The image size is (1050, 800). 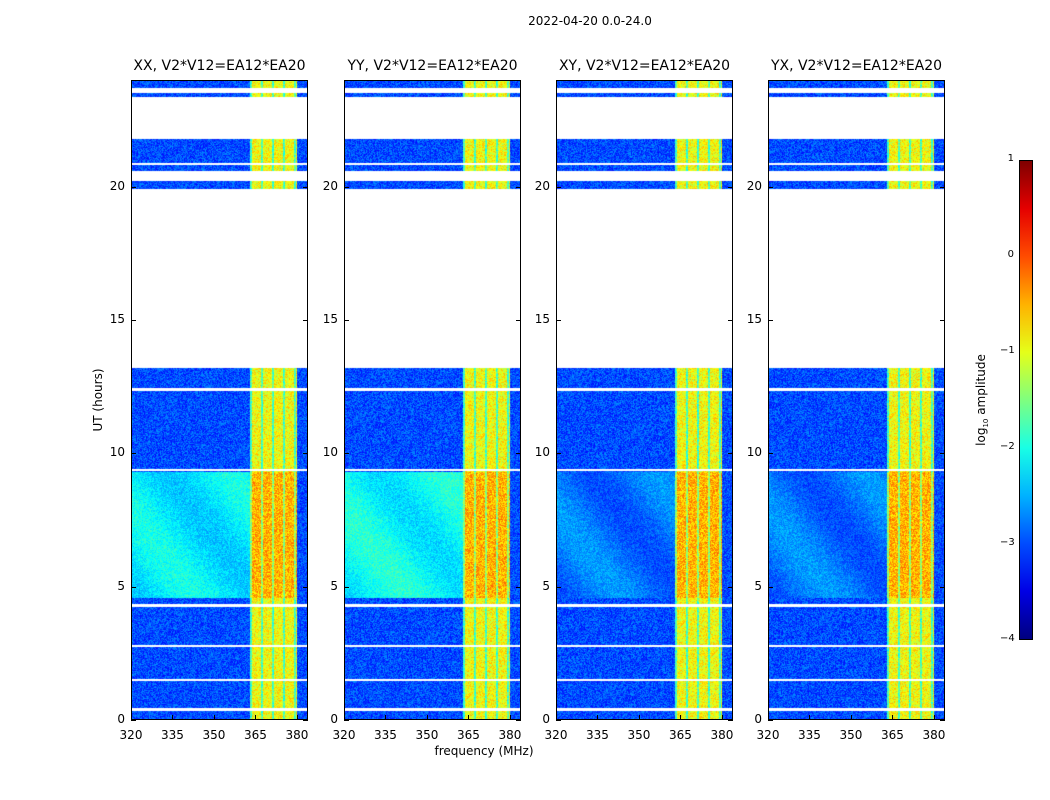 What do you see at coordinates (219, 66) in the screenshot?
I see `panel-title: XX, V2*V12=EA12*EA20` at bounding box center [219, 66].